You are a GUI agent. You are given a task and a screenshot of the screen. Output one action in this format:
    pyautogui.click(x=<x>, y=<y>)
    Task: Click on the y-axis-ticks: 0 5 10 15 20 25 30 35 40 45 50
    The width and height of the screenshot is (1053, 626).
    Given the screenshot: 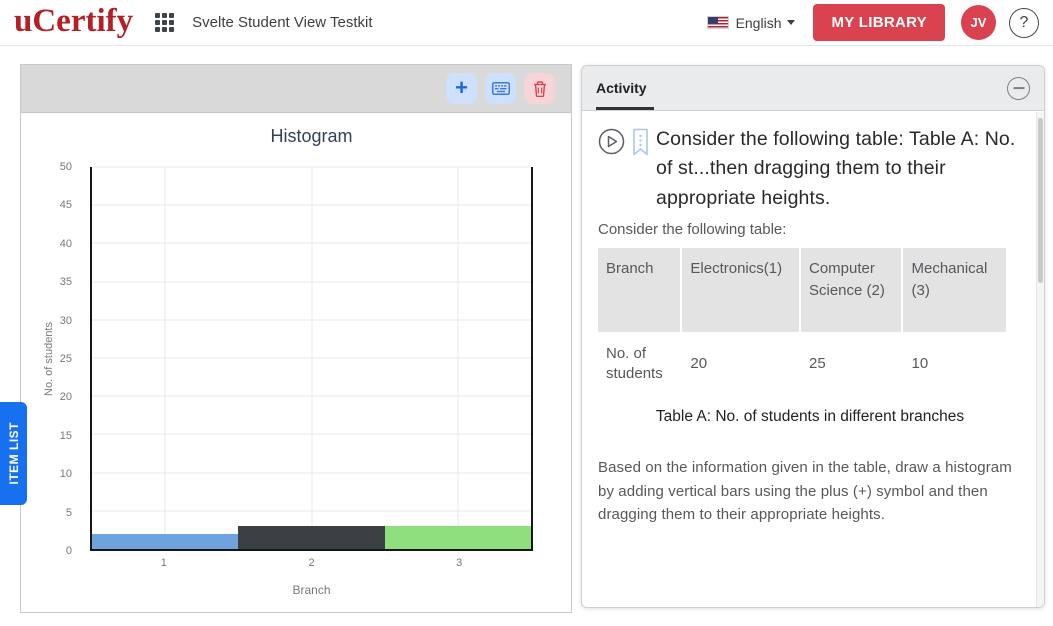 What is the action you would take?
    pyautogui.click(x=51, y=359)
    